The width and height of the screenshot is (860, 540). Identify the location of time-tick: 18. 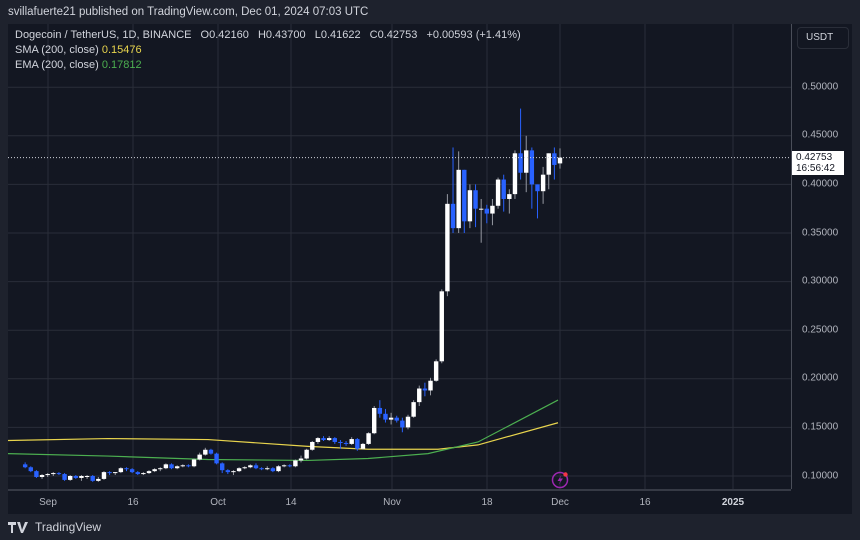
(487, 502).